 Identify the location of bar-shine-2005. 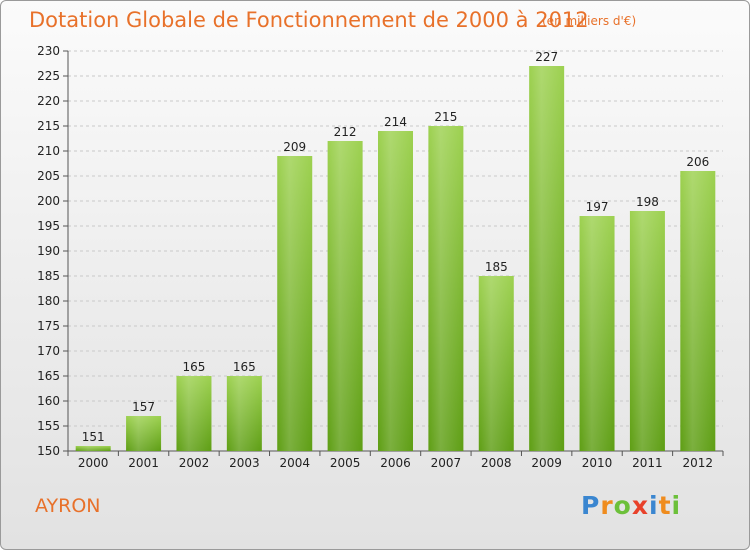
(345, 296).